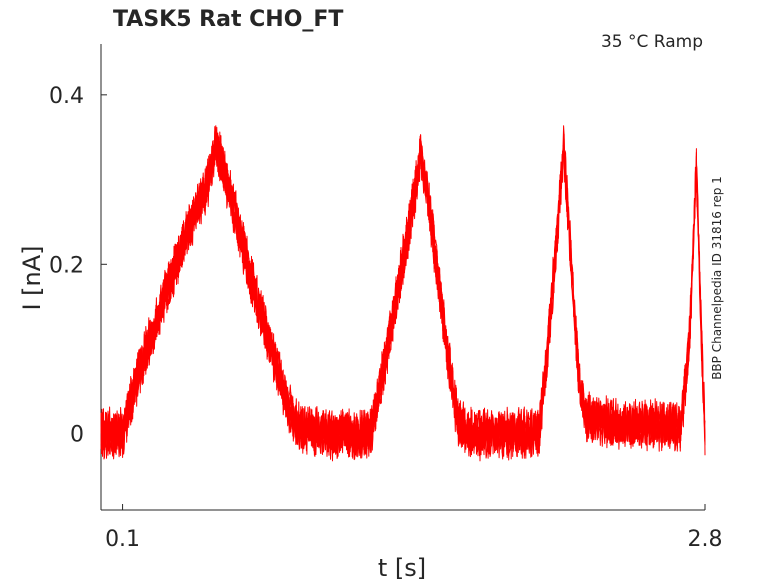 Image resolution: width=778 pixels, height=583 pixels. I want to click on chart-title: TASK5 Rat CHO_FT, so click(228, 19).